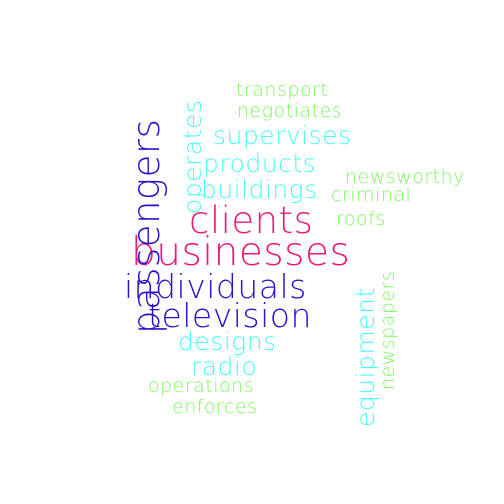  I want to click on word-supervises: supervises, so click(282, 135).